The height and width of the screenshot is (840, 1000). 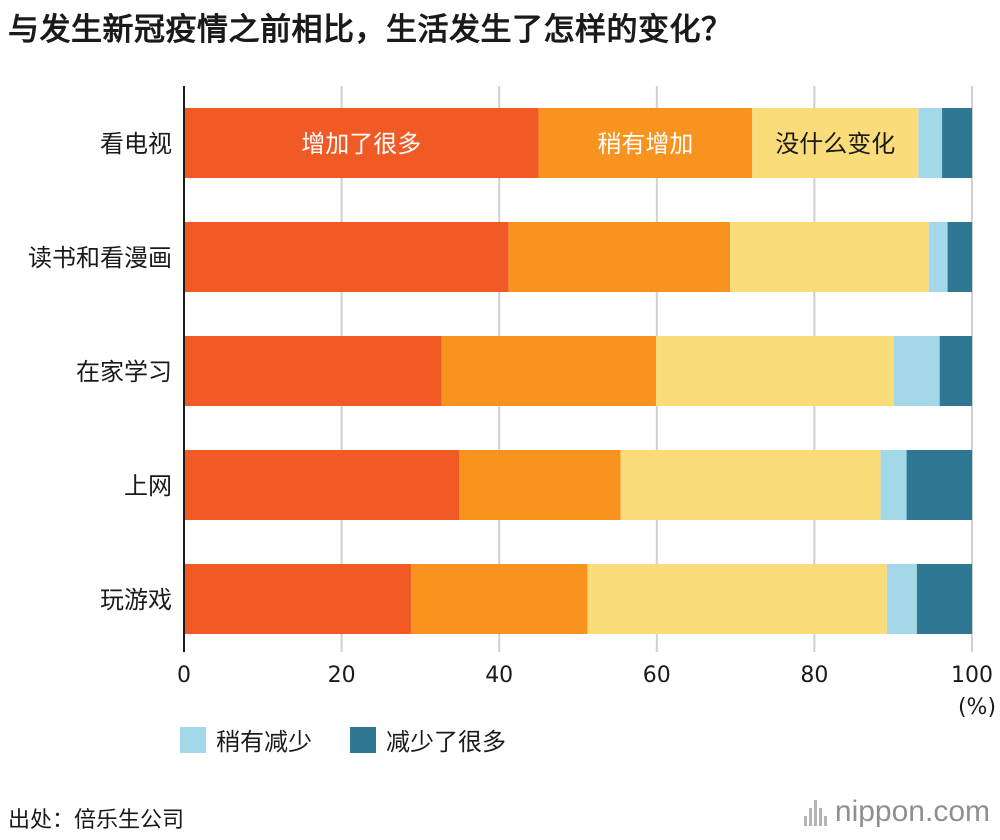 I want to click on legend-swatch-greatly-decreased, so click(x=363, y=739).